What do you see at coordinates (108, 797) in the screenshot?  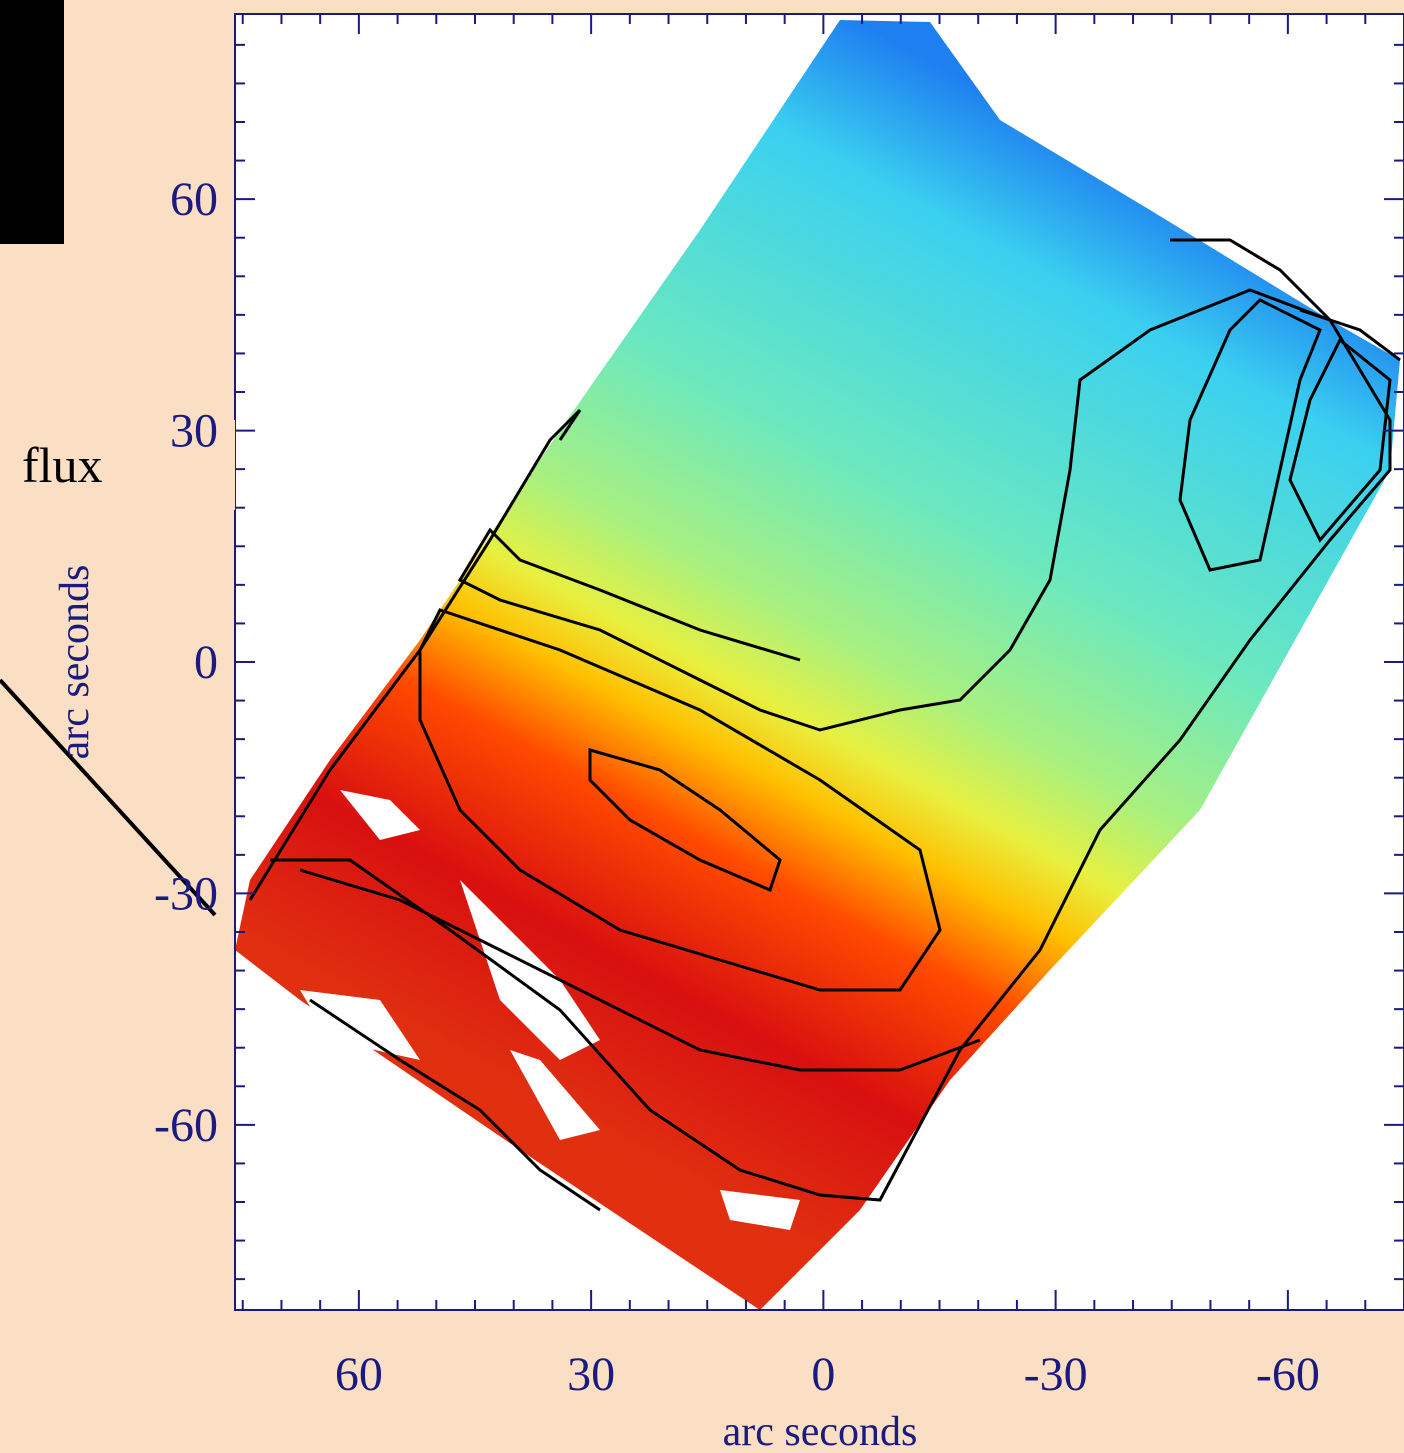 I see `pointer-line` at bounding box center [108, 797].